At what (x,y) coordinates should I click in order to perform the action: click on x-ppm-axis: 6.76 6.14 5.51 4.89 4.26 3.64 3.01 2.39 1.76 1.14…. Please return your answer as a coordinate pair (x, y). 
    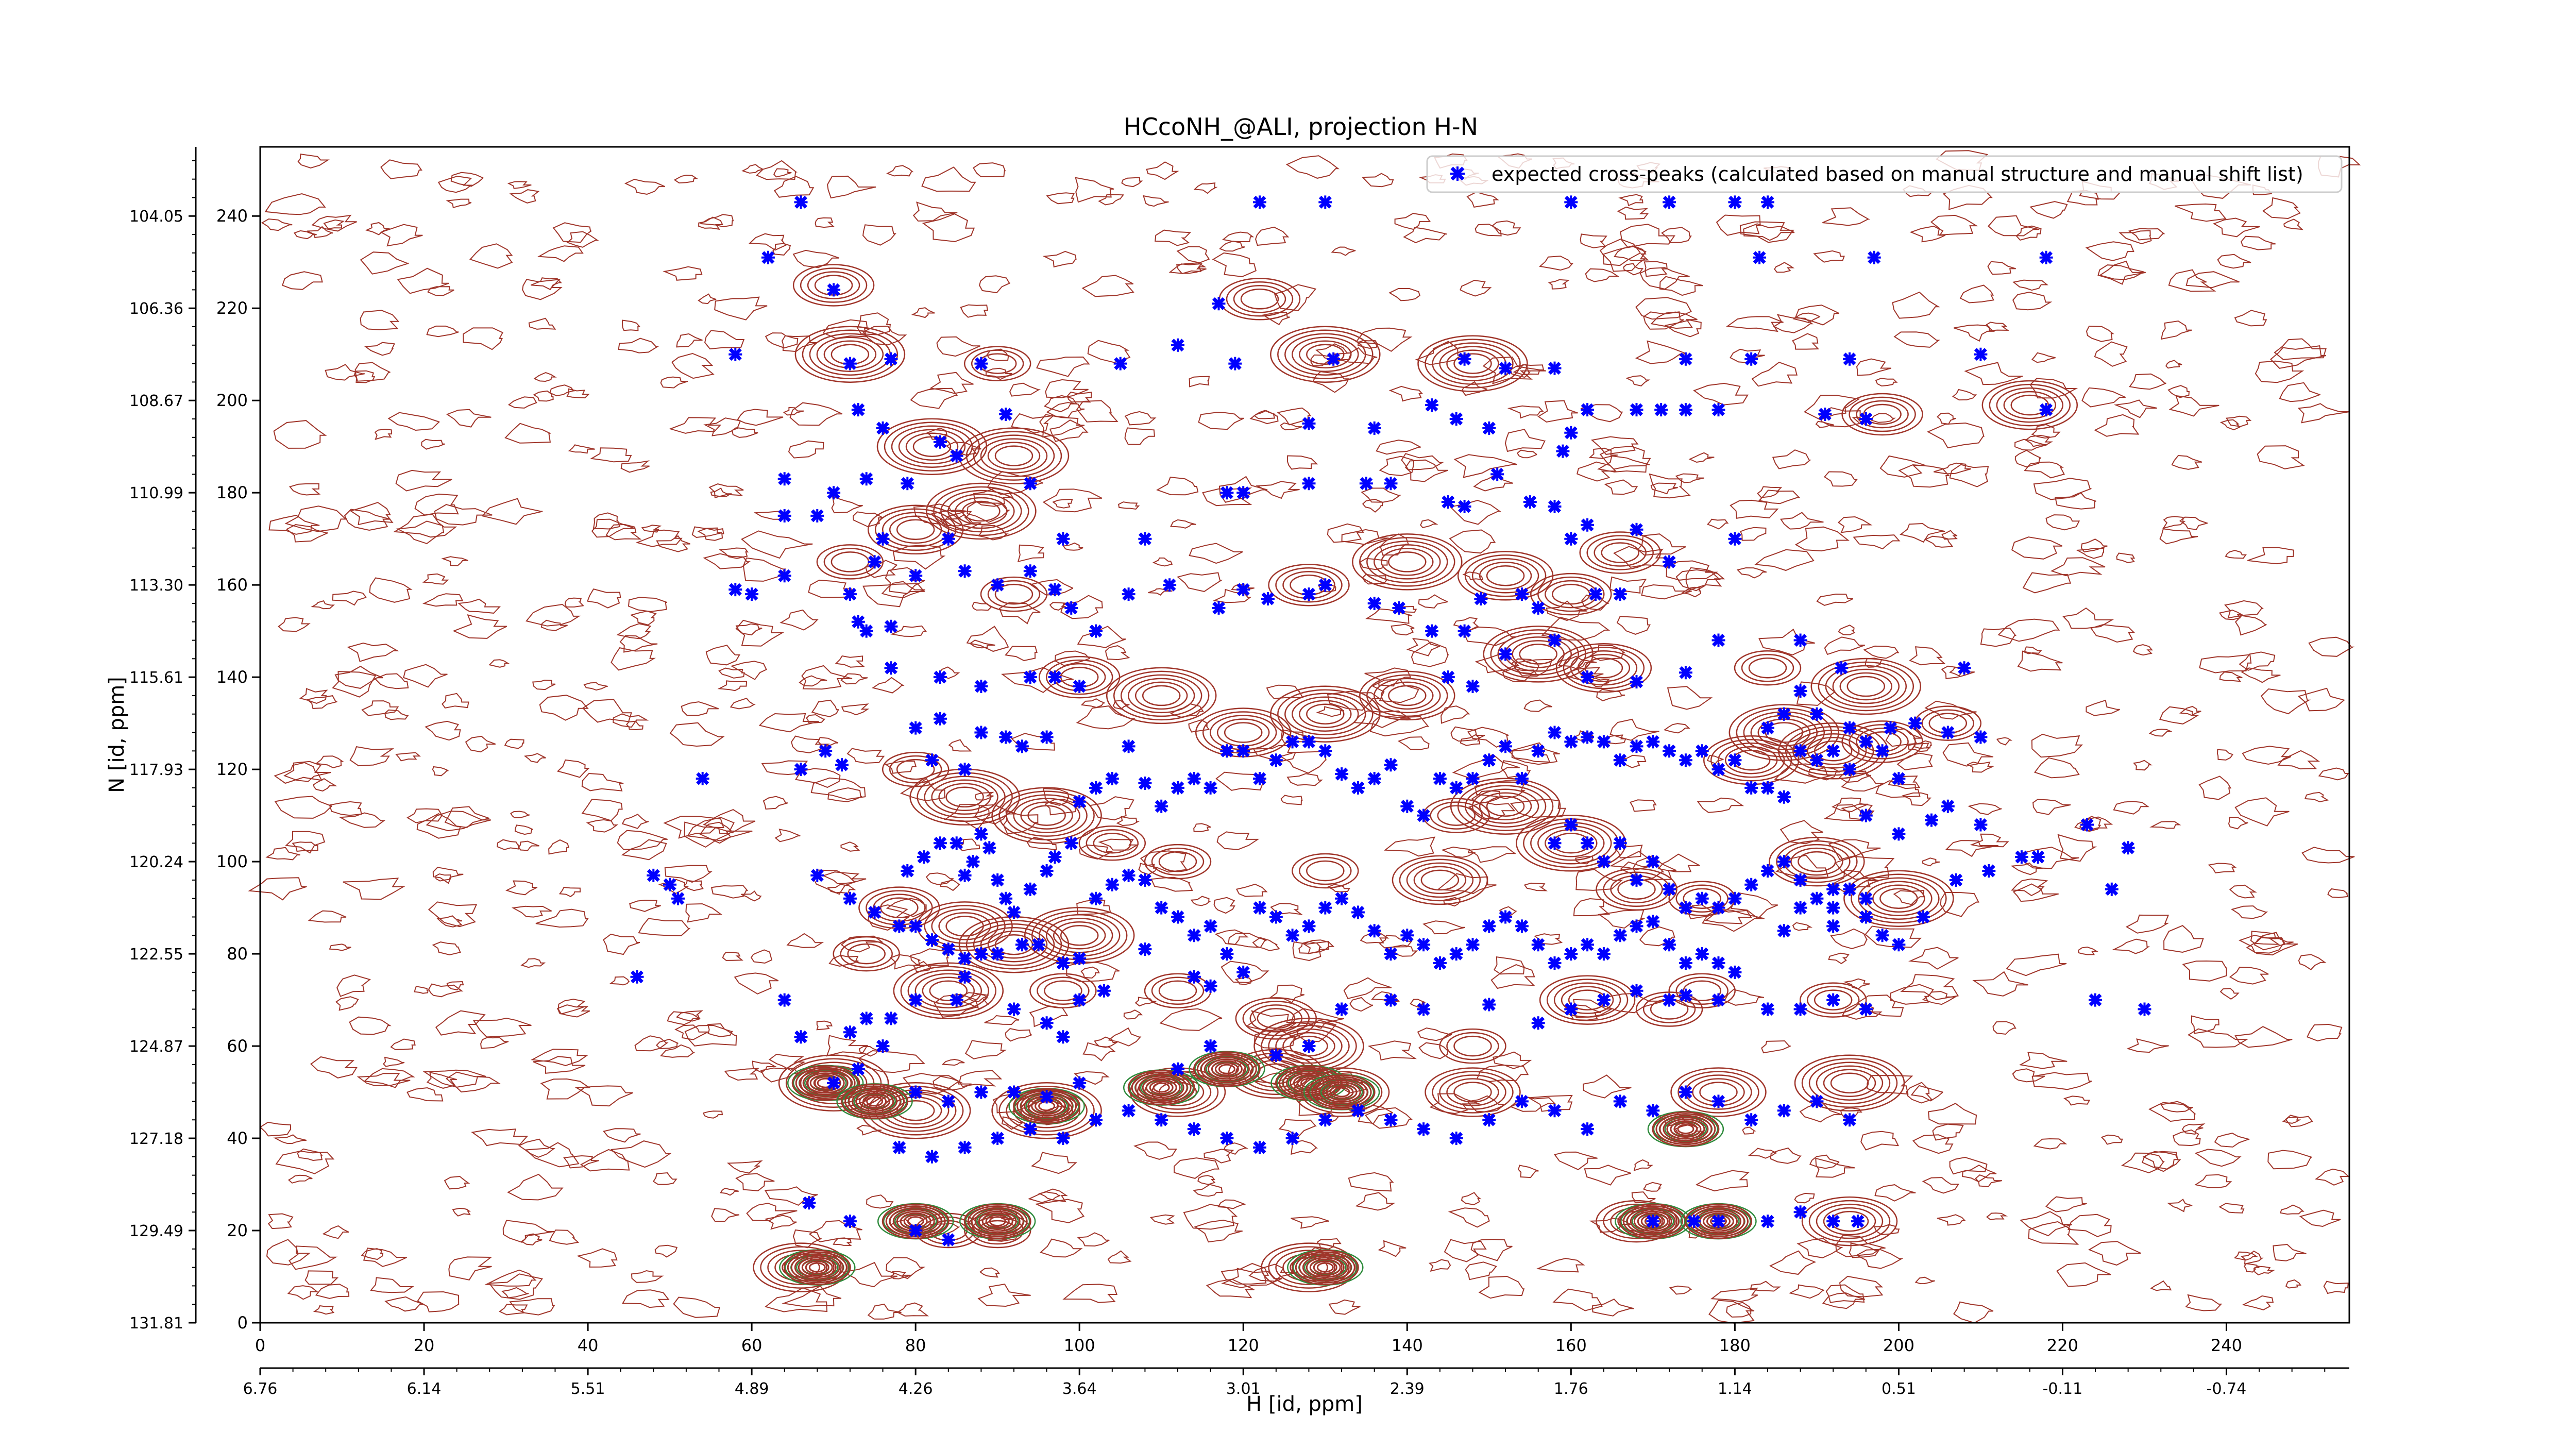
    Looking at the image, I should click on (1296, 1382).